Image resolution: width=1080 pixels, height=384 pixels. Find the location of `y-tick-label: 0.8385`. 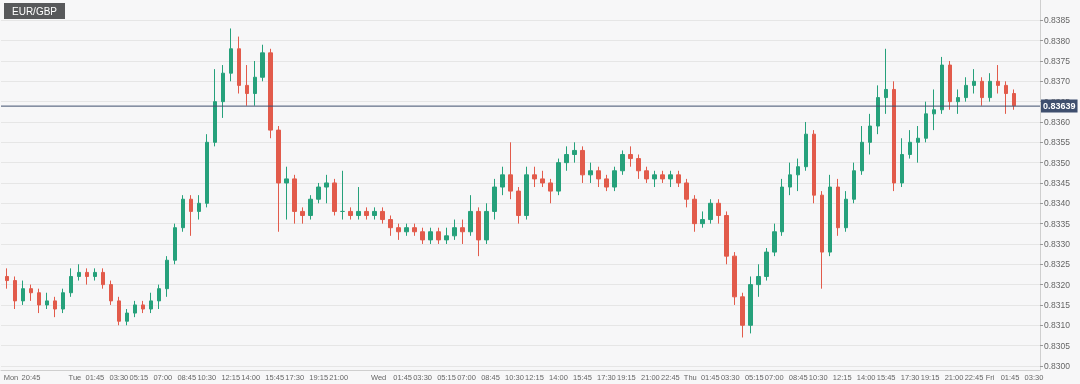

y-tick-label: 0.8385 is located at coordinates (1057, 20).